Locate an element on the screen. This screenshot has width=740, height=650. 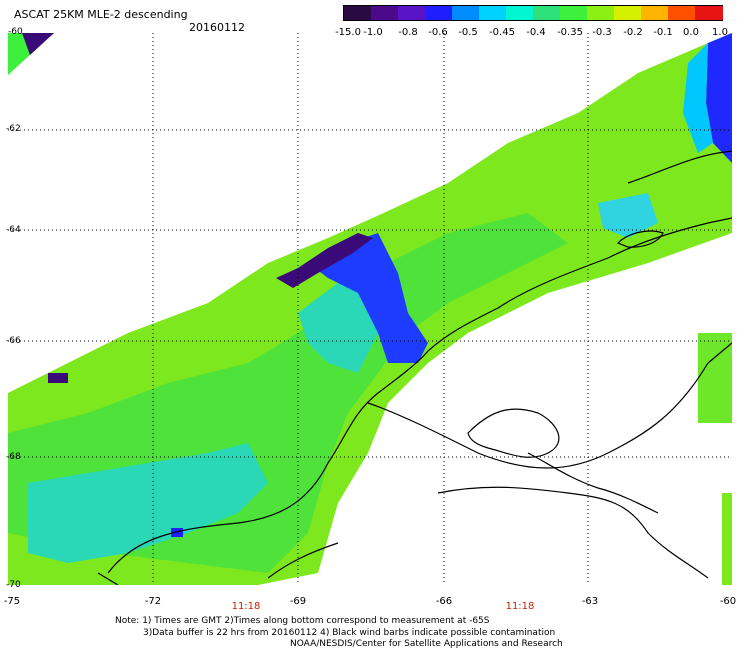
lon-label: -69 is located at coordinates (298, 601).